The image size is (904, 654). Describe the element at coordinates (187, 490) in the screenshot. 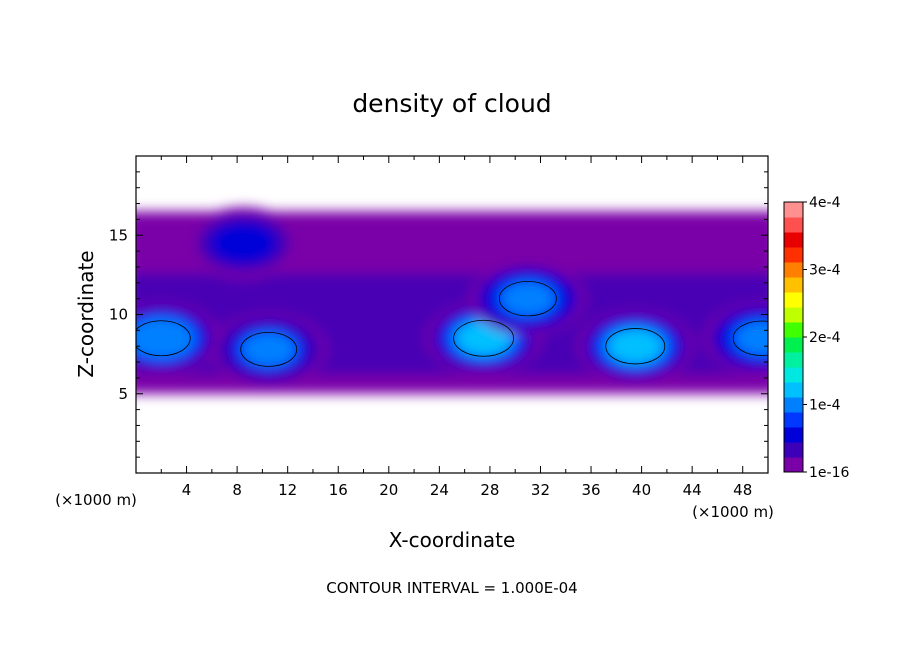

I see `x-tick-label: 4` at that location.